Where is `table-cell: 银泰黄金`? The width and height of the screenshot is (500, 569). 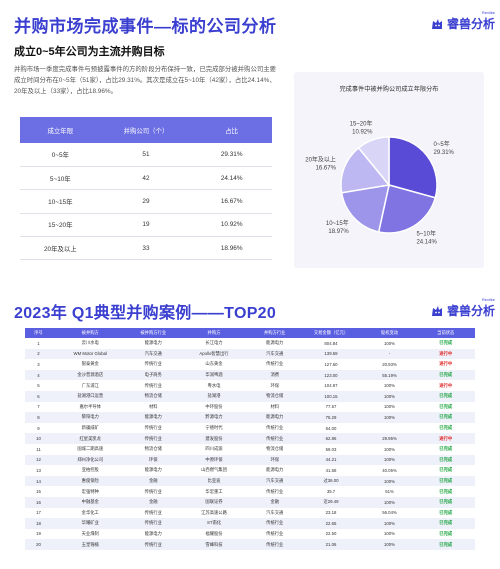 table-cell: 银泰黄金 is located at coordinates (90, 364).